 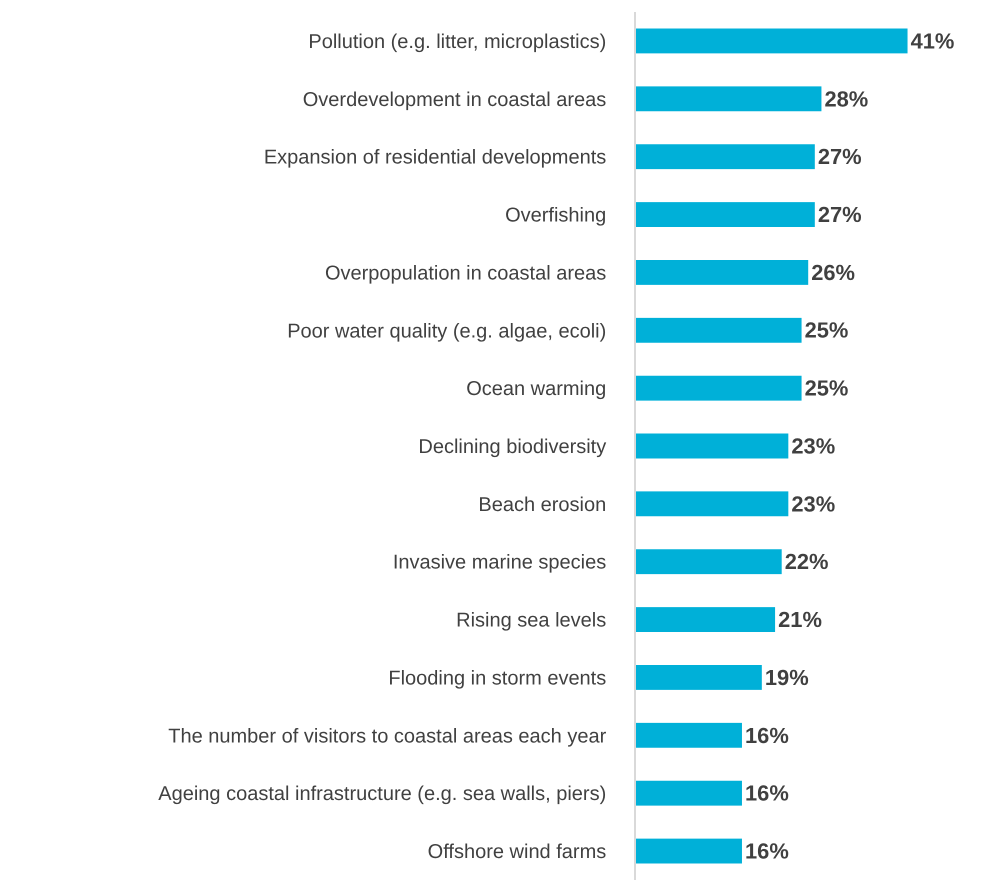 I want to click on data-label: 41%, so click(x=932, y=41).